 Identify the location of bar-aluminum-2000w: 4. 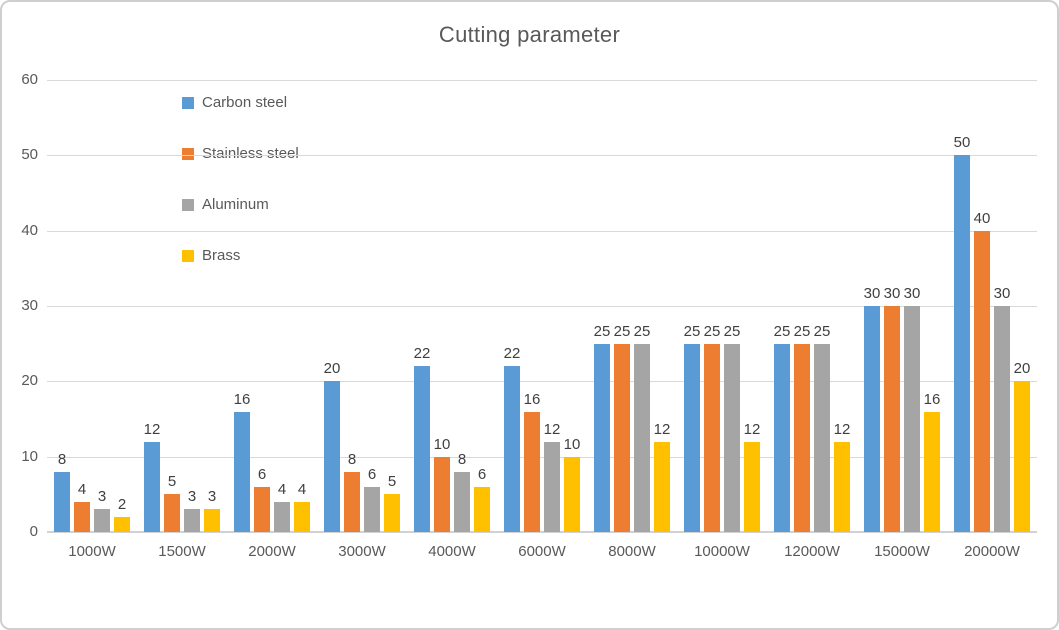
(282, 506).